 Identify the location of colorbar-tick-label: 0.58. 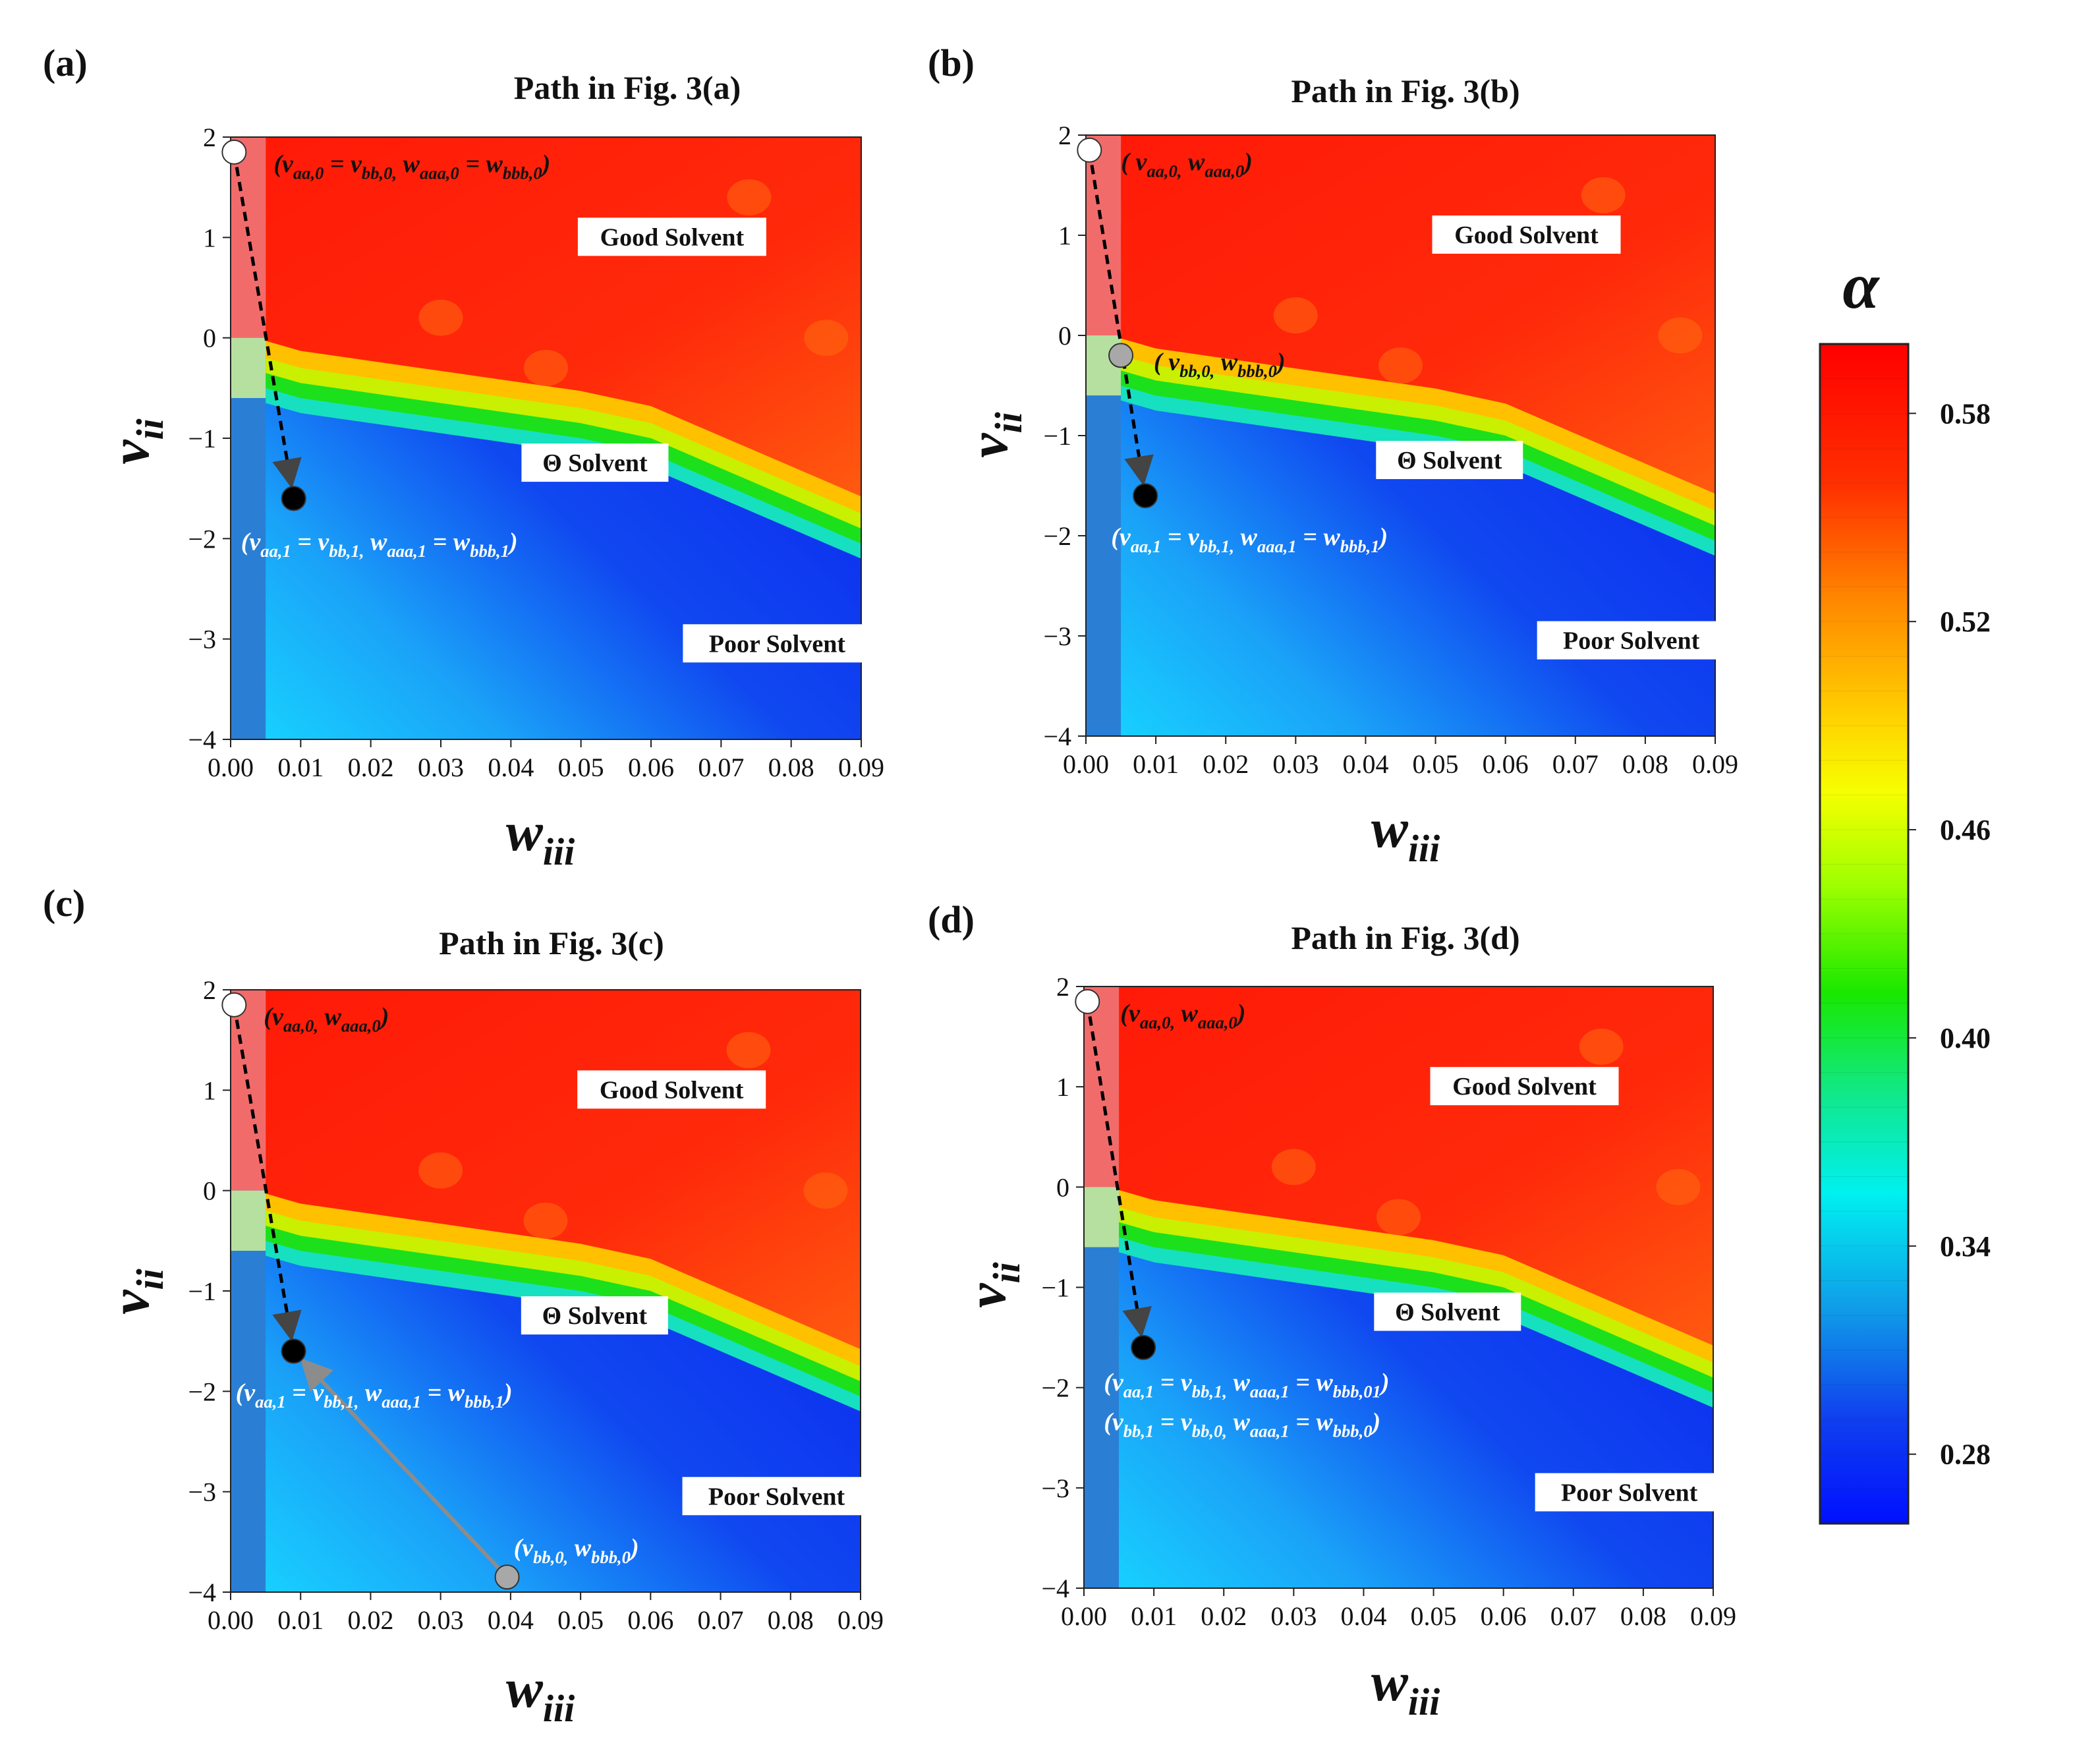
(1965, 413).